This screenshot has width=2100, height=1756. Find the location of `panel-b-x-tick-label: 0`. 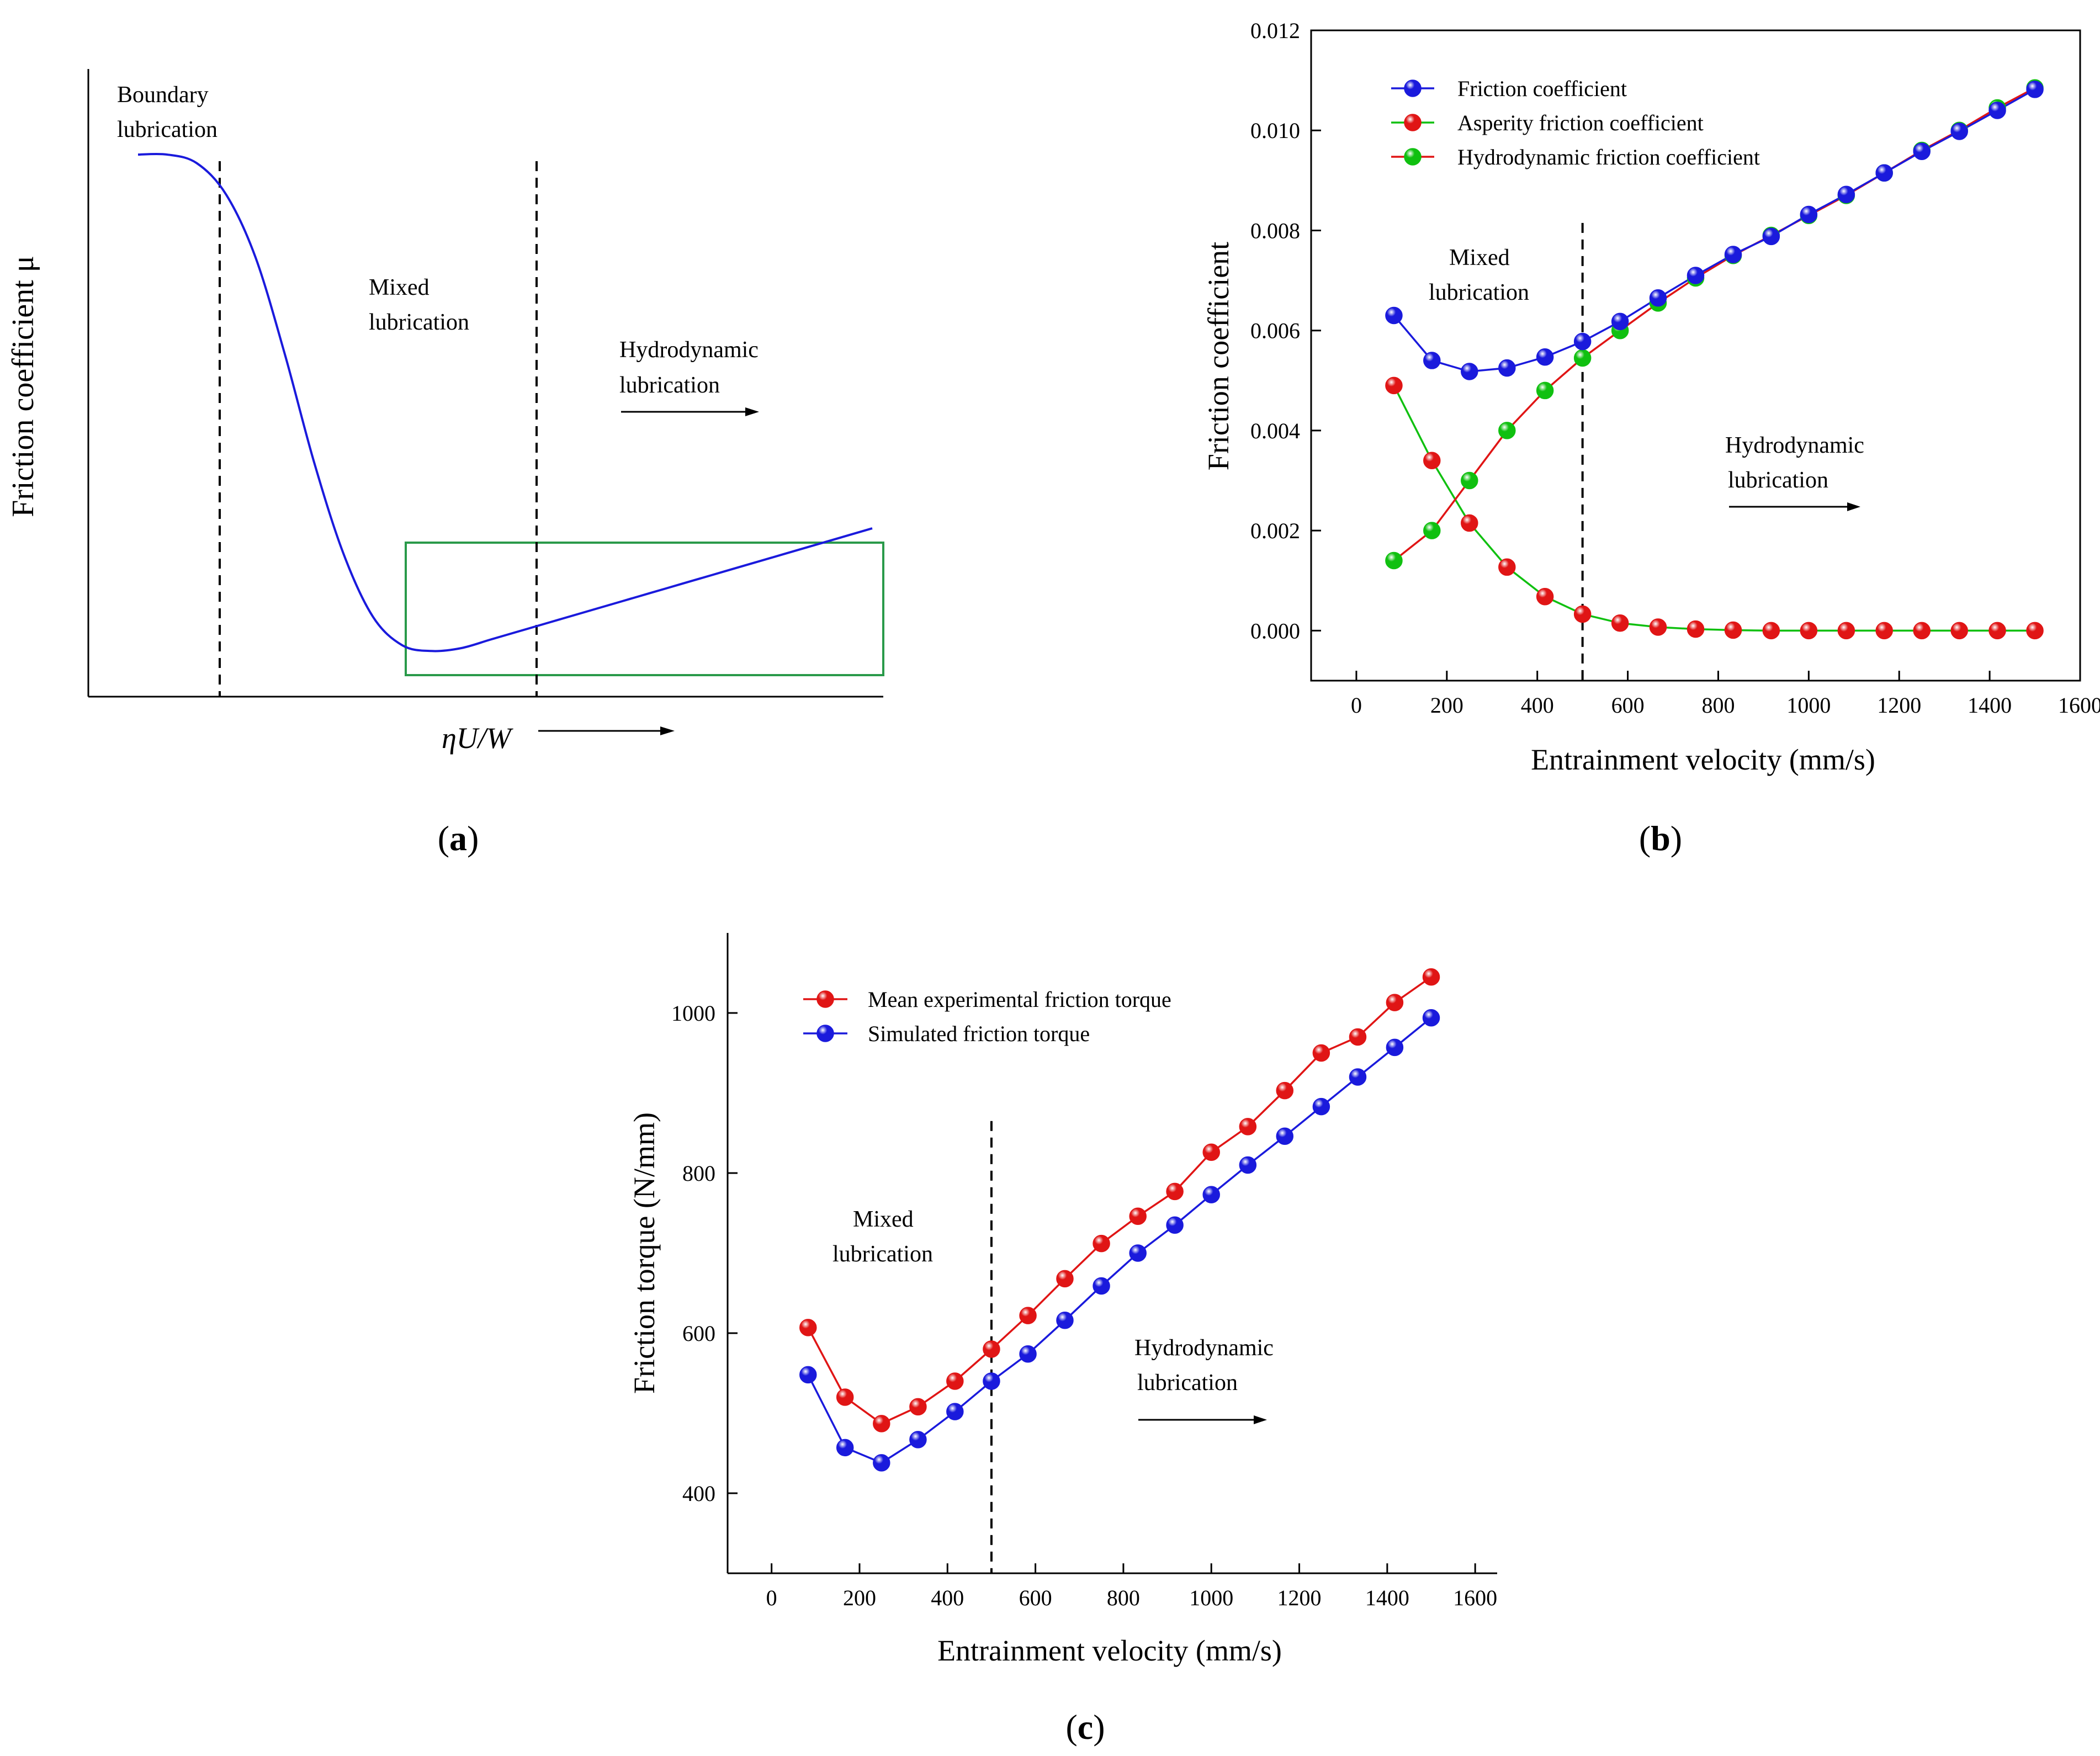

panel-b-x-tick-label: 0 is located at coordinates (1356, 705).